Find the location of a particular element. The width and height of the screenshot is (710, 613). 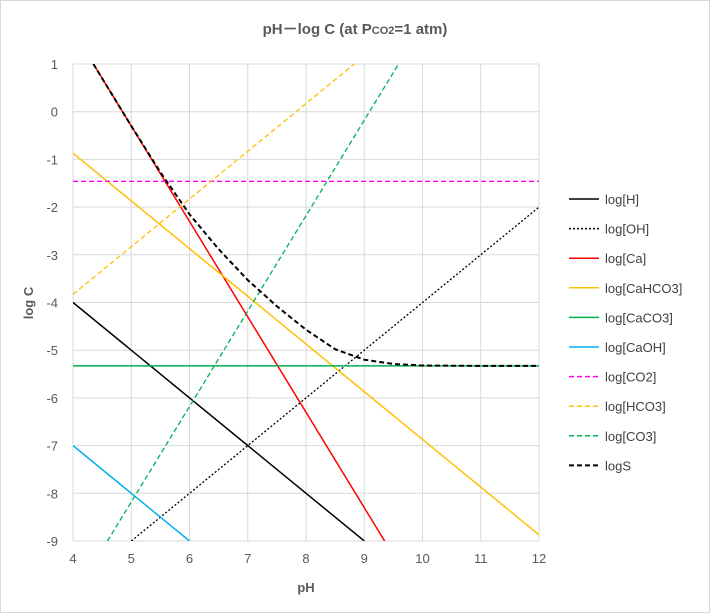

legend-entry-label: log[OH] is located at coordinates (627, 229).